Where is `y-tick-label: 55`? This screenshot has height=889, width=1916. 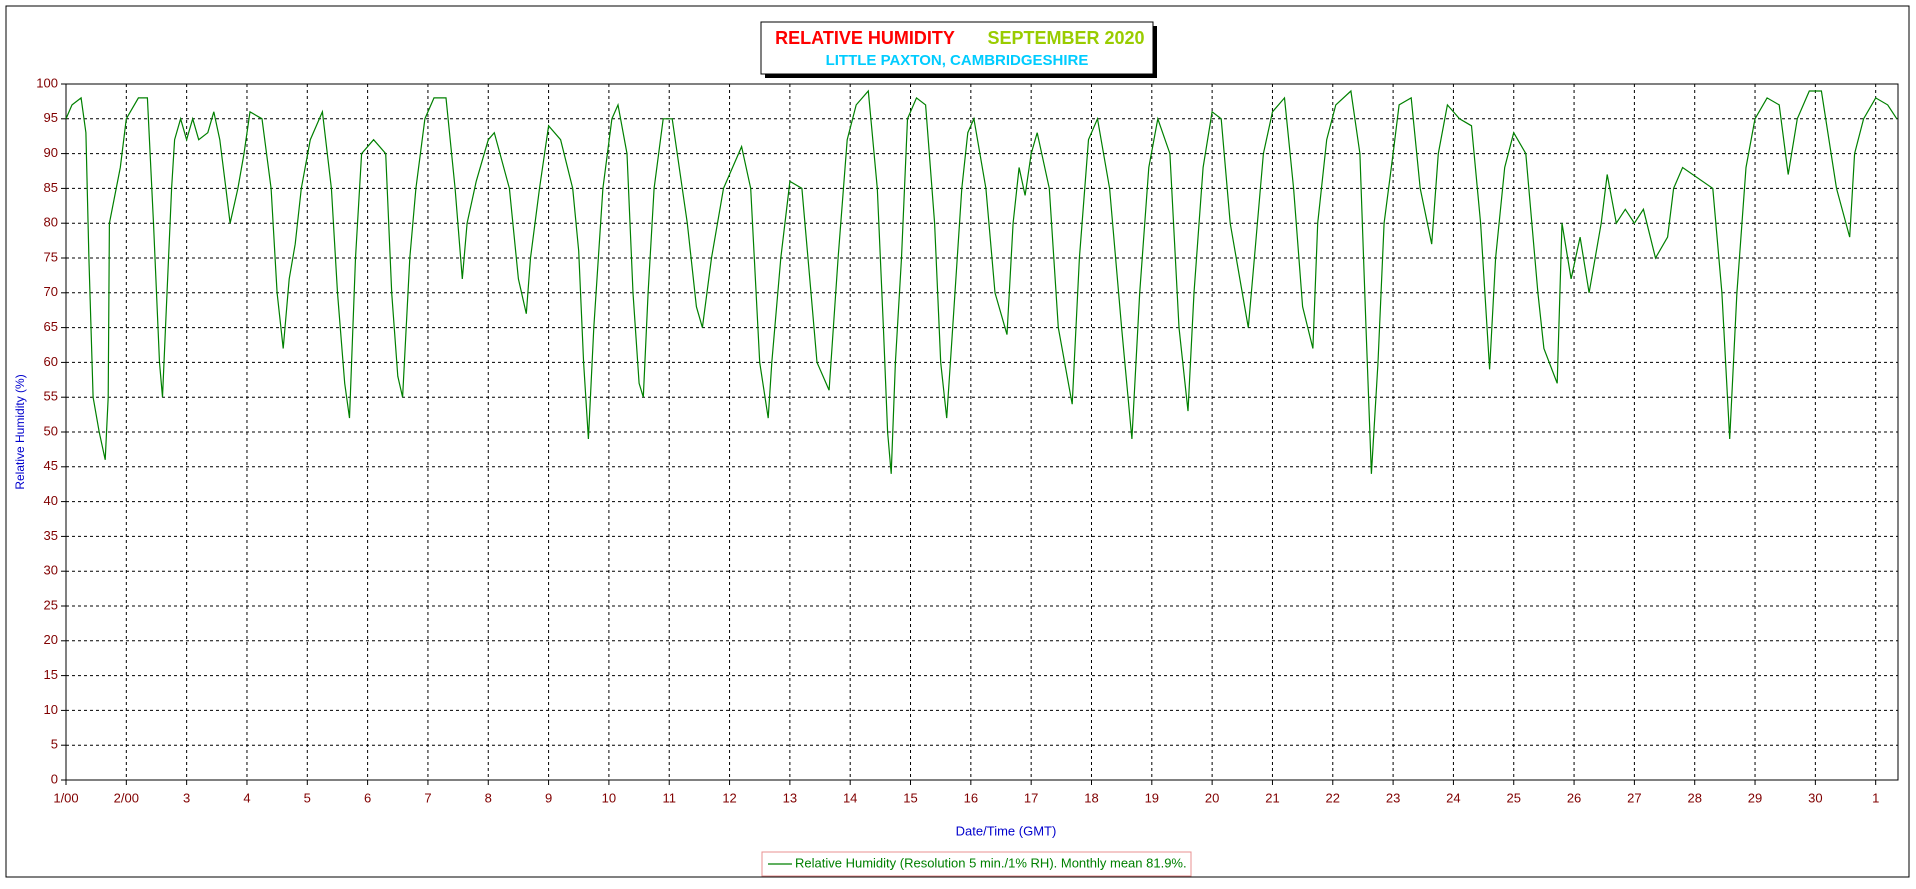 y-tick-label: 55 is located at coordinates (51, 396).